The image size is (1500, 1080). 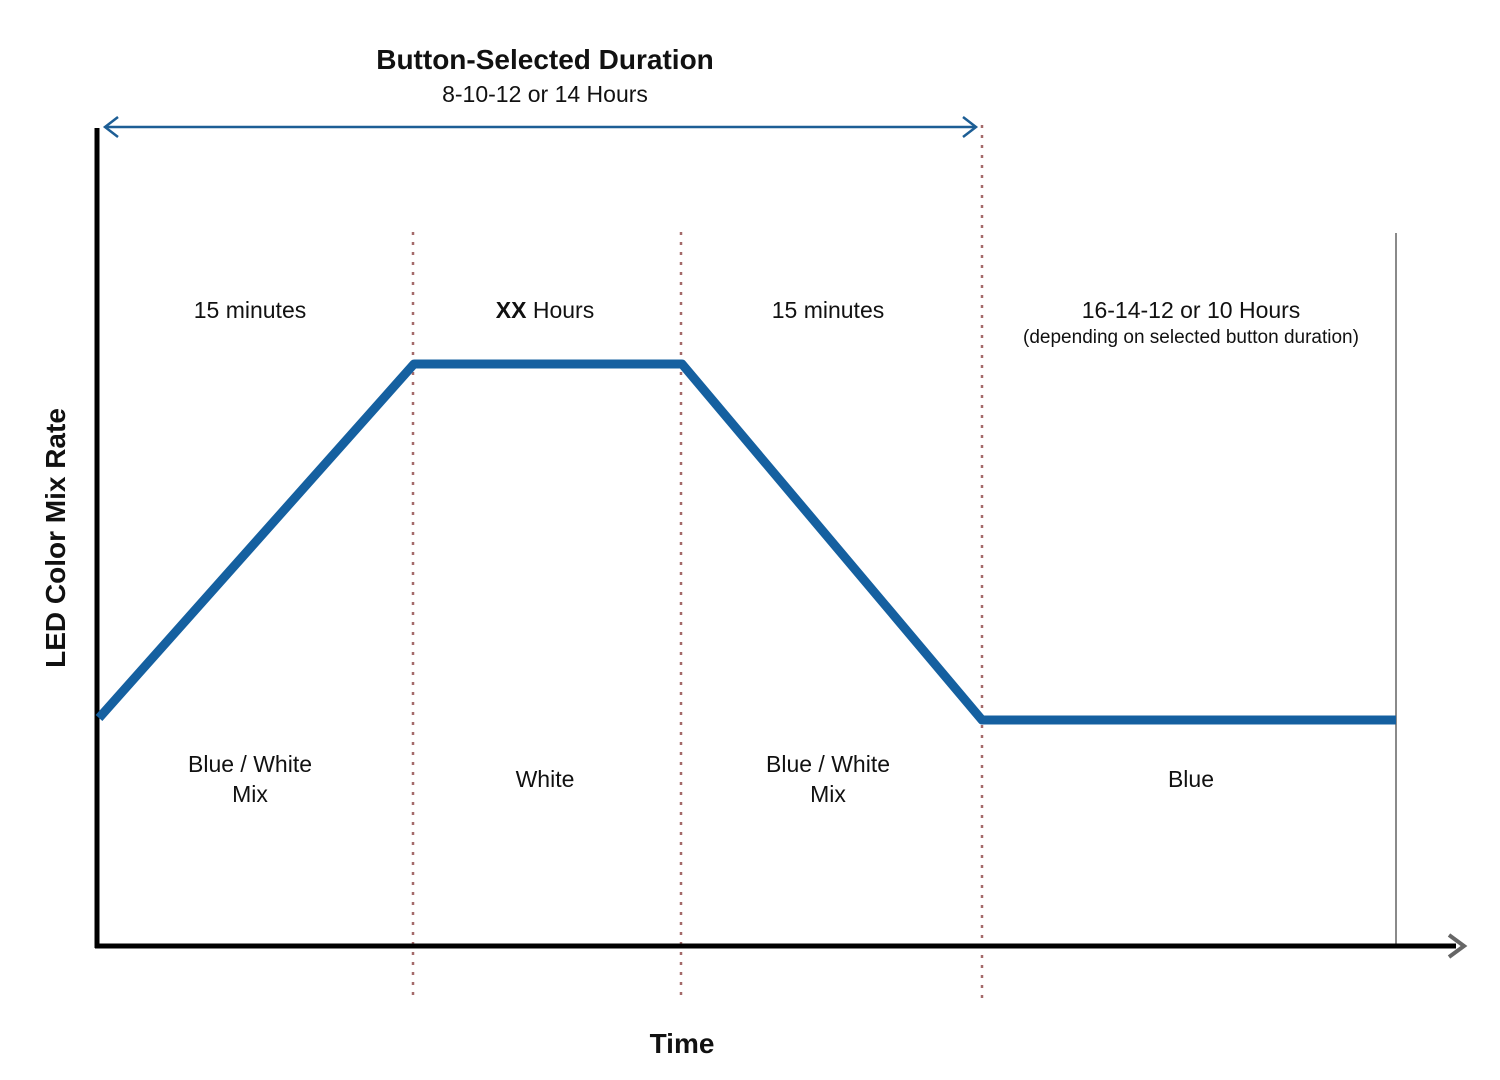 What do you see at coordinates (828, 310) in the screenshot?
I see `segment-3-duration: 15 minutes` at bounding box center [828, 310].